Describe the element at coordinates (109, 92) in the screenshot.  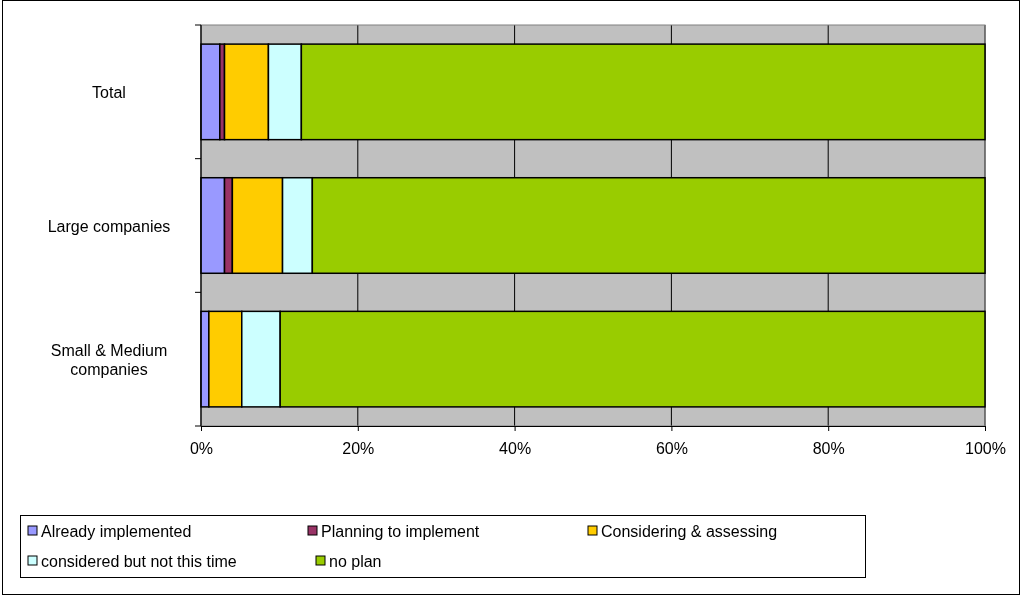
I see `y-tick-label: Total` at that location.